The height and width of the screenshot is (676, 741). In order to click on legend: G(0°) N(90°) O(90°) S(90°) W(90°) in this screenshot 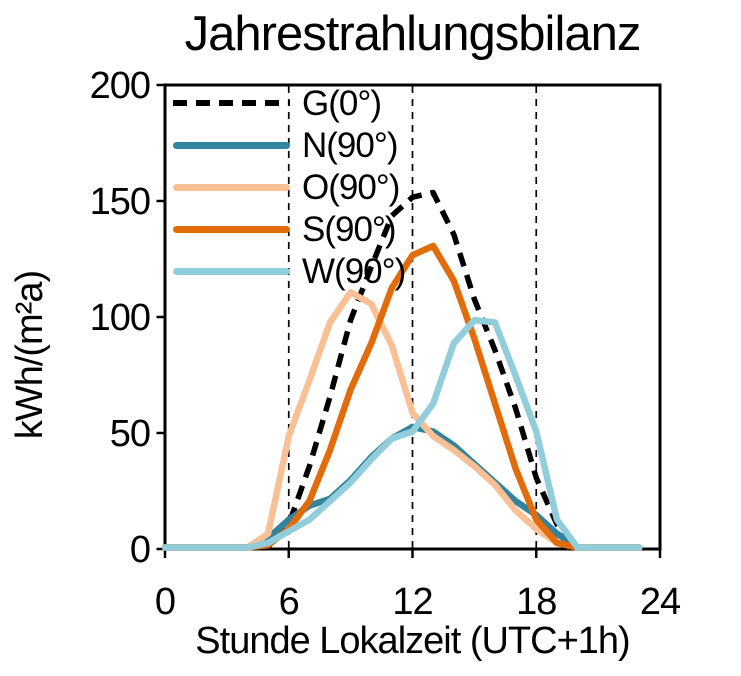, I will do `click(289, 187)`.